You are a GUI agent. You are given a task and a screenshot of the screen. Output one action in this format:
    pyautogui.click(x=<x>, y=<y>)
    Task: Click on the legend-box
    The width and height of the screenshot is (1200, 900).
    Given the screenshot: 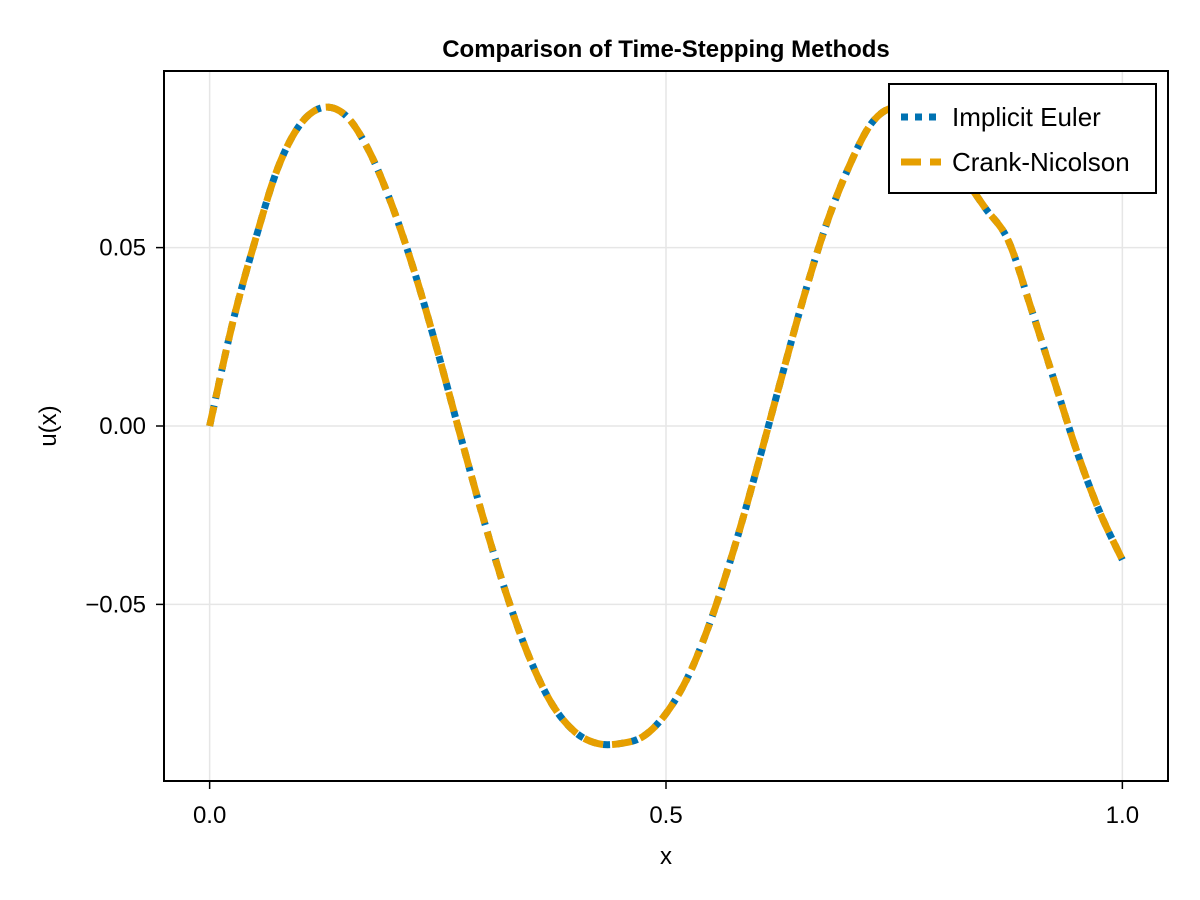 What is the action you would take?
    pyautogui.click(x=1022, y=138)
    